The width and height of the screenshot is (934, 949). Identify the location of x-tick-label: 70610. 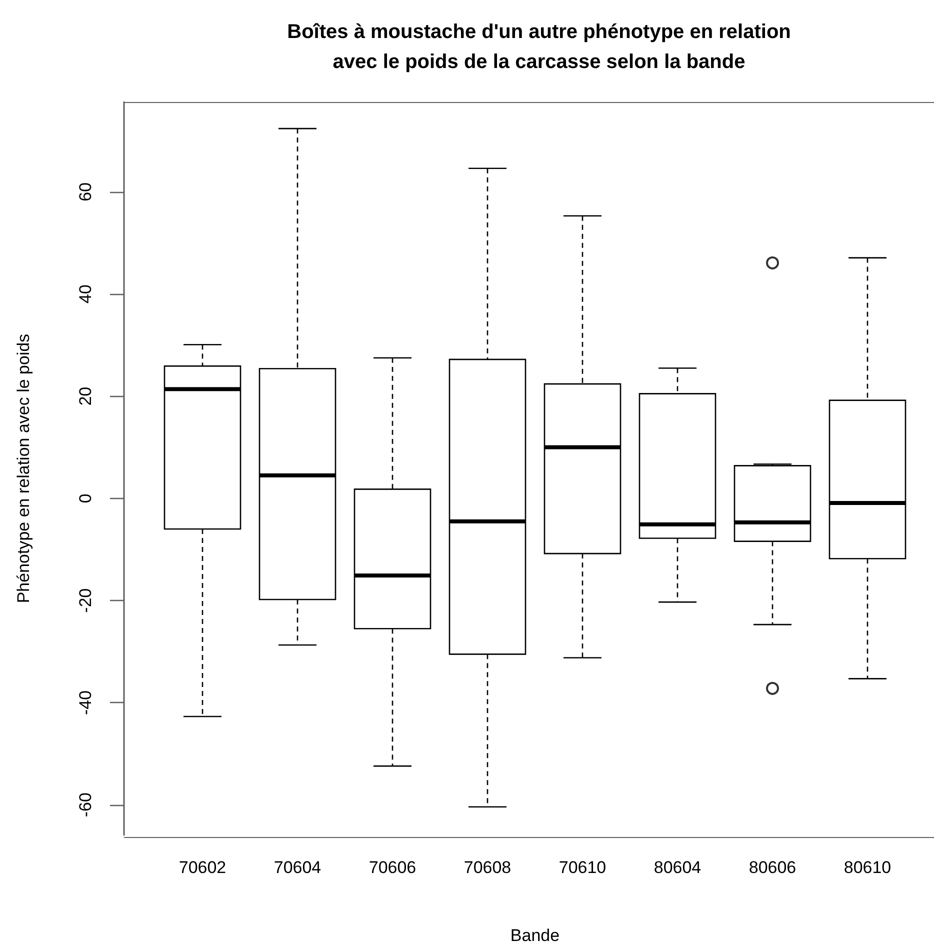
(582, 867).